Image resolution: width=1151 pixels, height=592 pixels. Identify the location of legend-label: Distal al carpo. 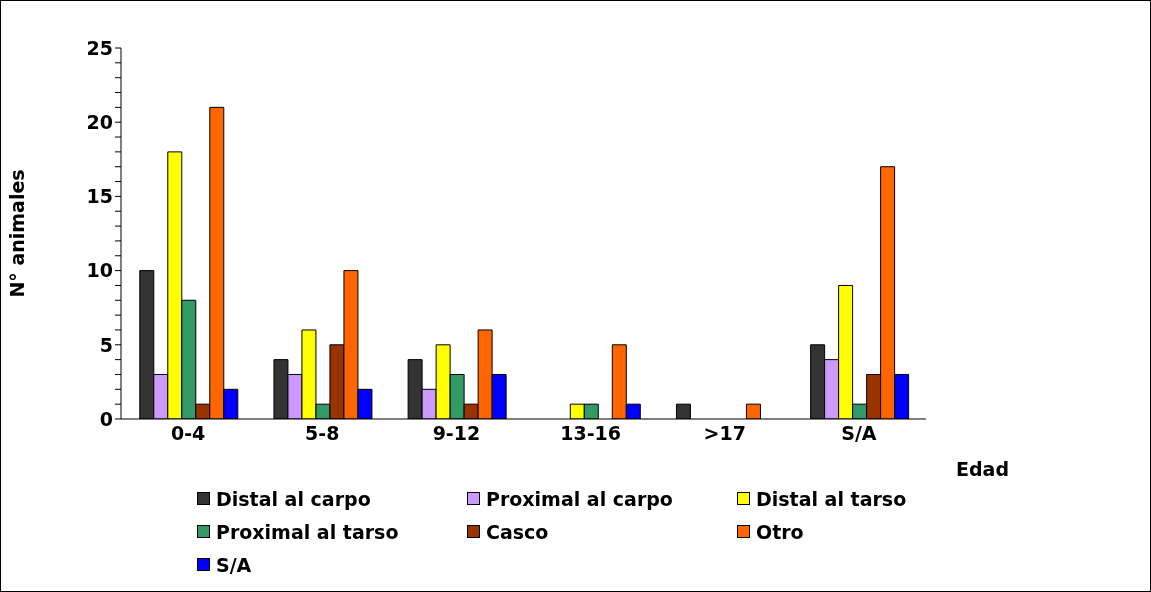
(293, 498).